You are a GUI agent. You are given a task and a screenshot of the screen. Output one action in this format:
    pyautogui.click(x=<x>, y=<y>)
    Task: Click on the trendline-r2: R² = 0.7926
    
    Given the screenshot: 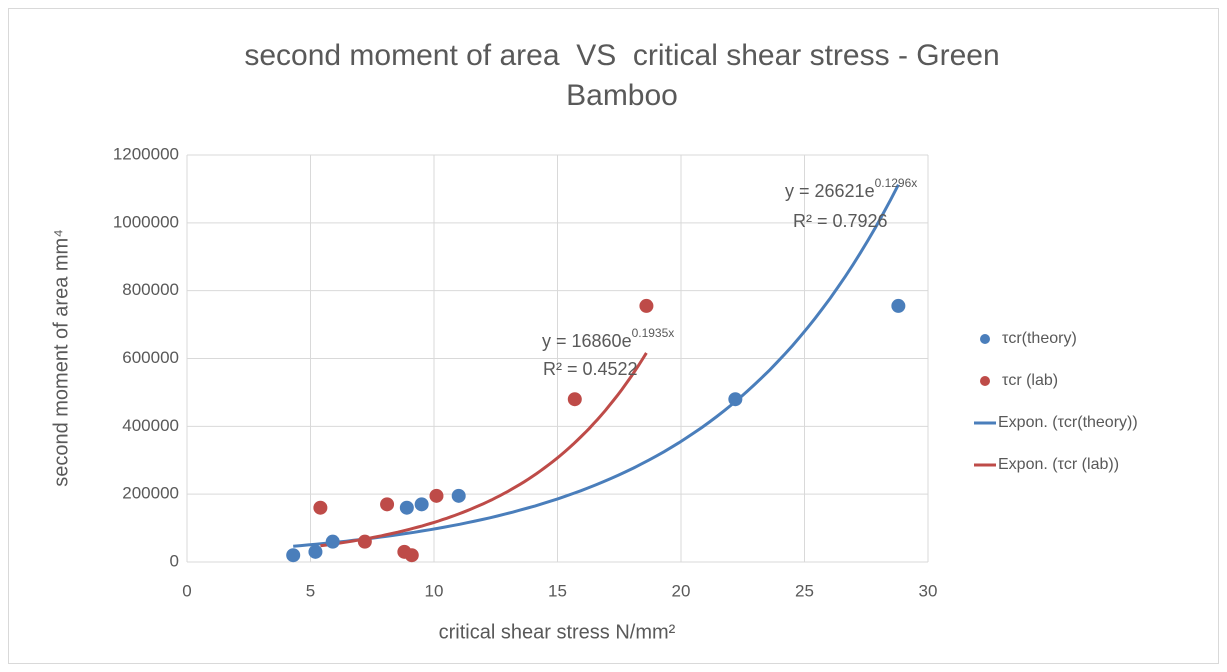 What is the action you would take?
    pyautogui.click(x=840, y=221)
    